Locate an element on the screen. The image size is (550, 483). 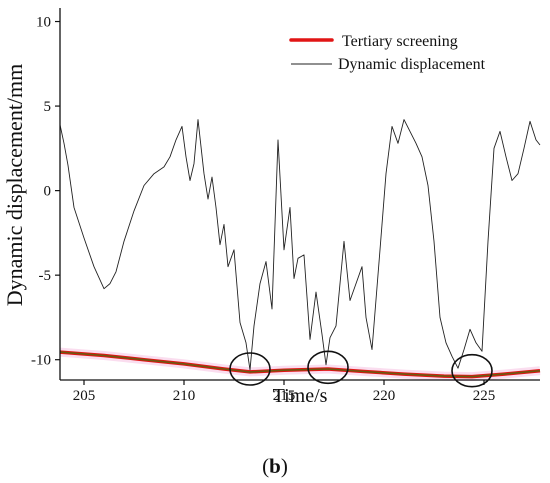
x-tick-label: 205 is located at coordinates (84, 396).